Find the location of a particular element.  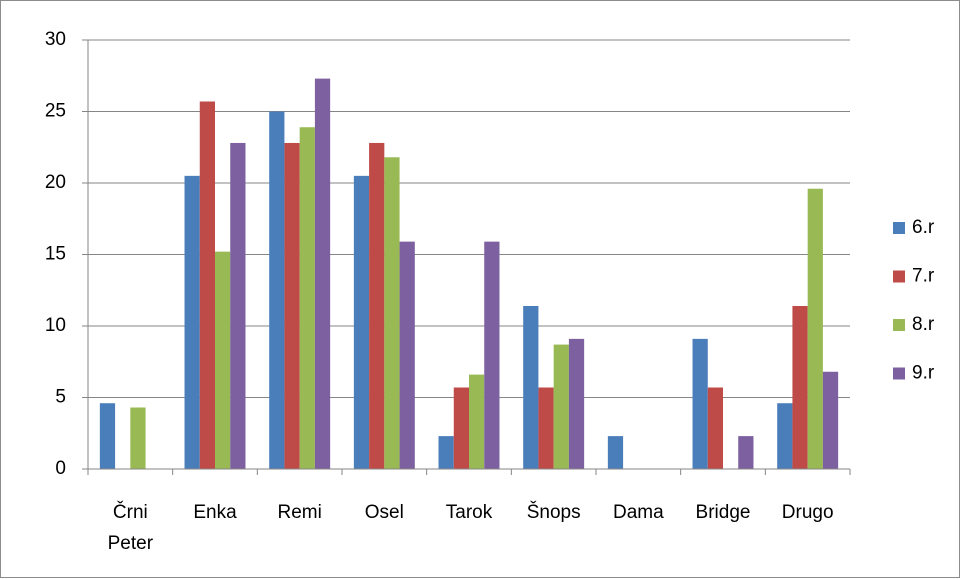

x-tick-label: Remi is located at coordinates (299, 512).